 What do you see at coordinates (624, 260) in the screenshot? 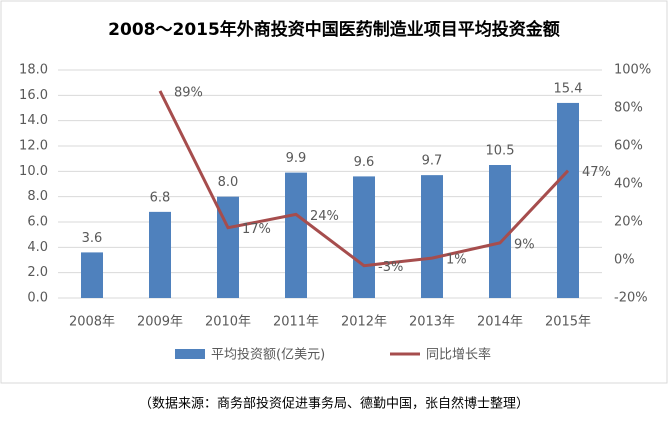
I see `y2-tick-label: 0%` at bounding box center [624, 260].